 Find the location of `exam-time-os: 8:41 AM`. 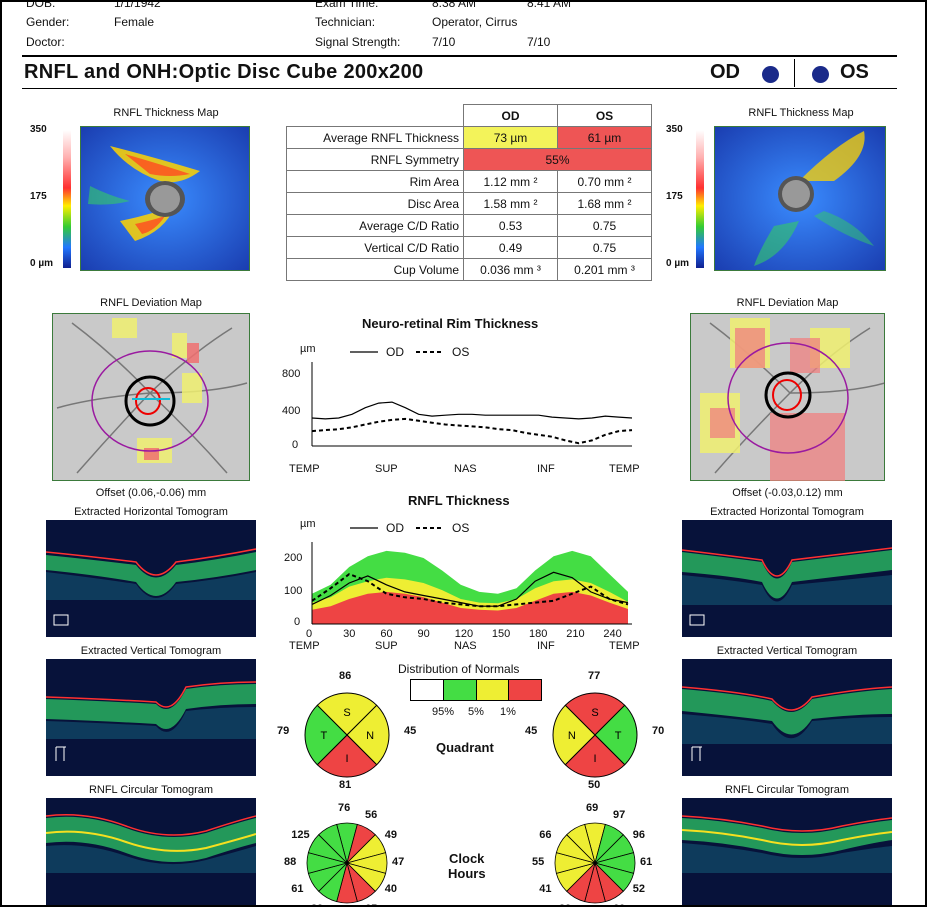

exam-time-os: 8:41 AM is located at coordinates (549, 5).